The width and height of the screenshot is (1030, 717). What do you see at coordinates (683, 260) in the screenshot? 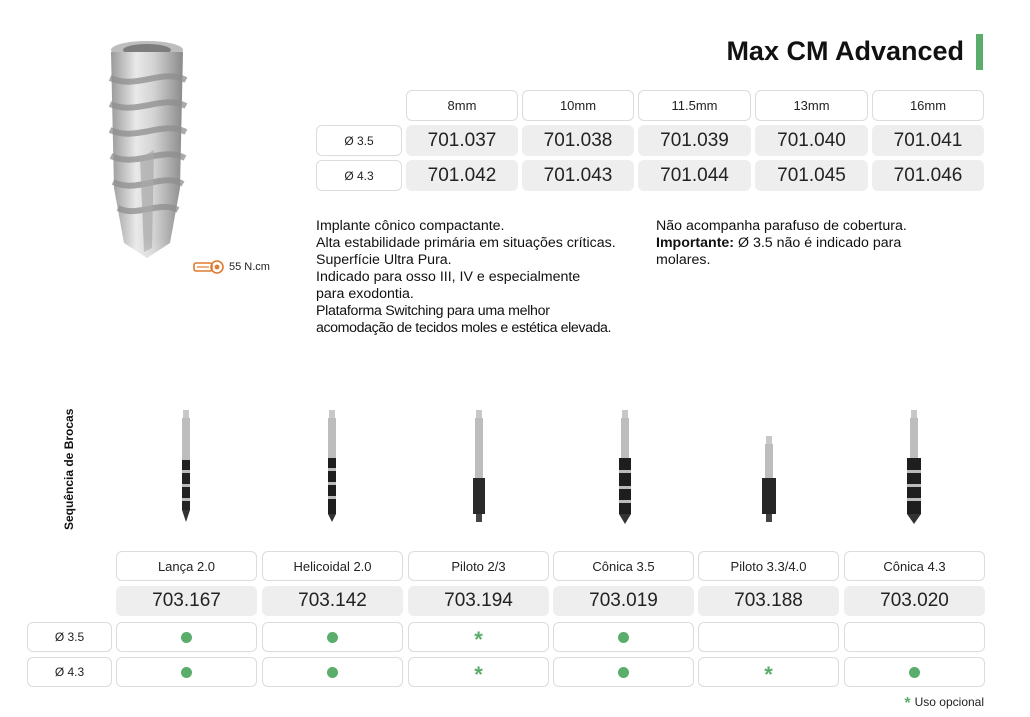
I see `description-line: molares.` at bounding box center [683, 260].